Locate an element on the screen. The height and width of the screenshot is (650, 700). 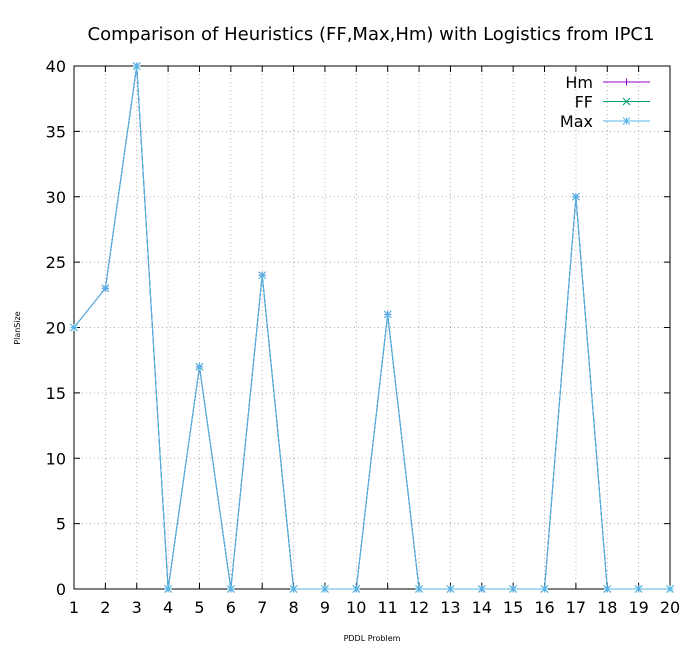
x-tick-label: 13 is located at coordinates (450, 607).